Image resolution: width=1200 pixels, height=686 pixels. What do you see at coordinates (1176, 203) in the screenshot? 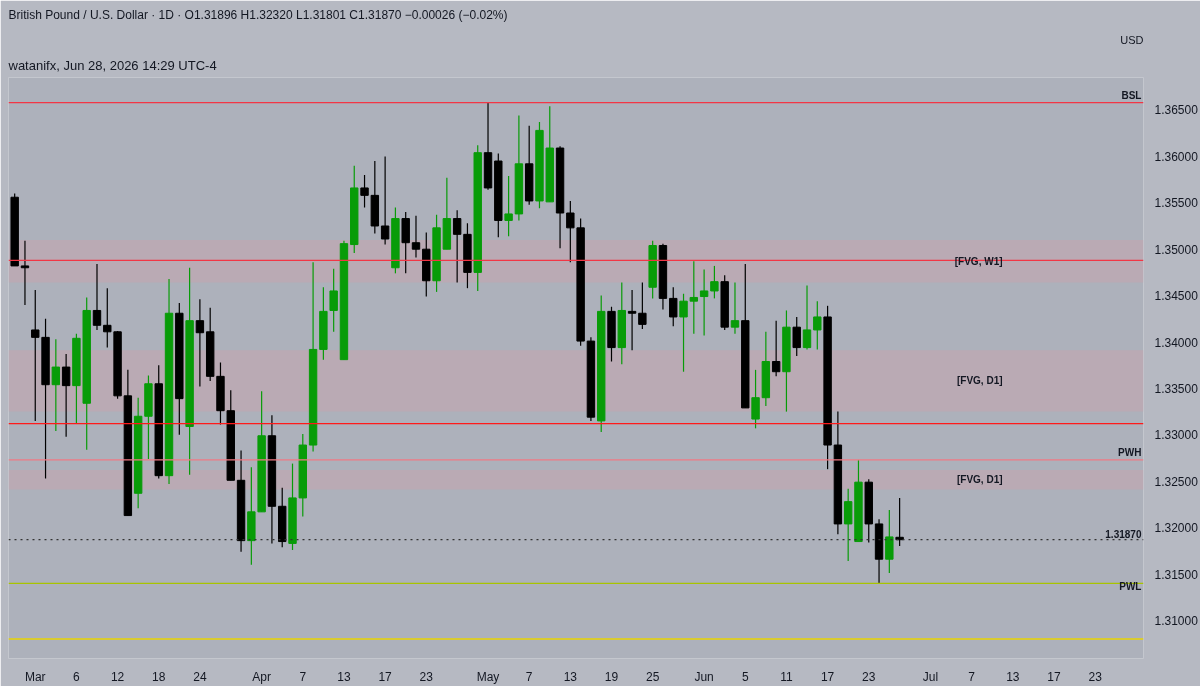
I see `y-tick-label: 1.35500` at bounding box center [1176, 203].